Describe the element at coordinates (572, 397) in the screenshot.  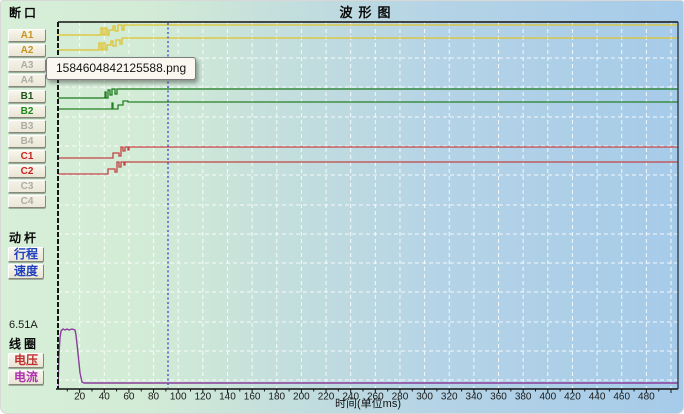
I see `tick-label-420: 420` at that location.